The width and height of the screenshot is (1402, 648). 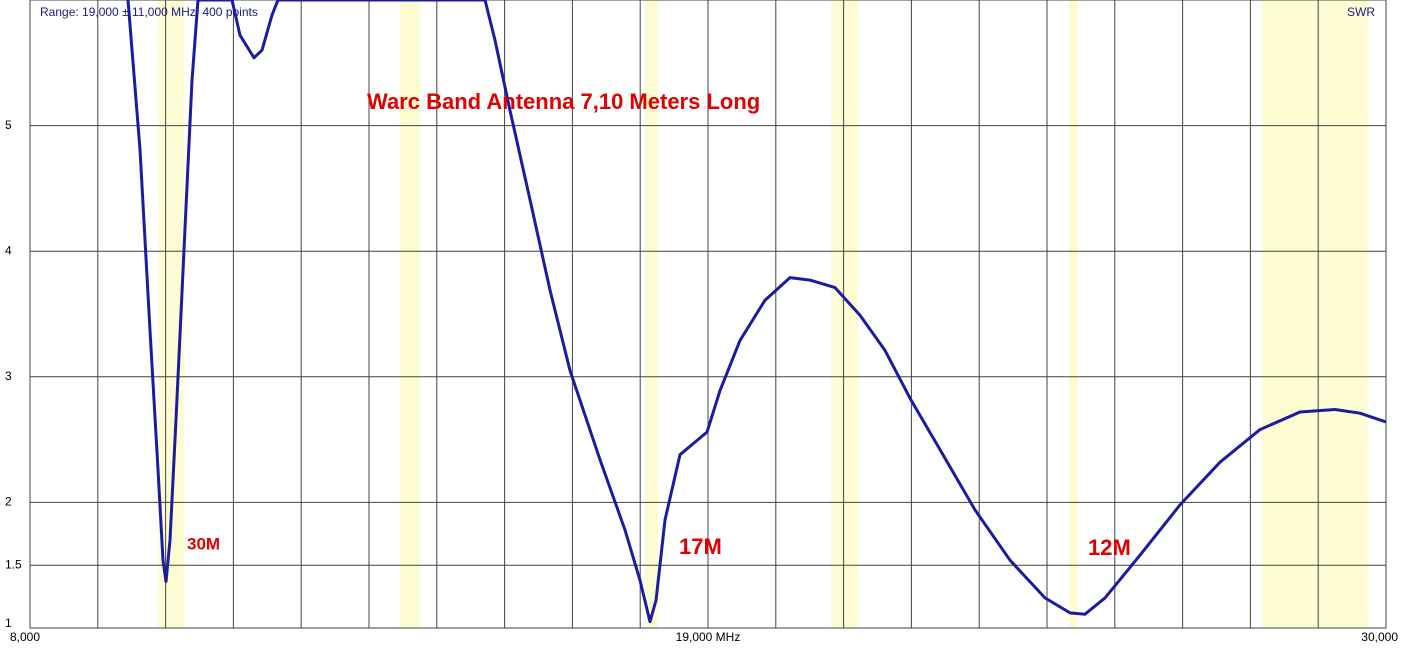 I want to click on annotation: 30M, so click(x=203, y=543).